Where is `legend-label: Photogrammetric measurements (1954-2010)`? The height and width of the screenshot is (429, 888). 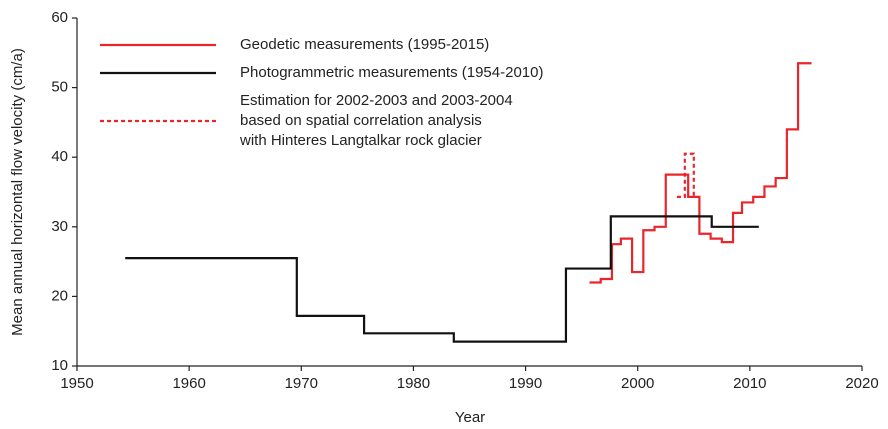 legend-label: Photogrammetric measurements (1954-2010) is located at coordinates (391, 72).